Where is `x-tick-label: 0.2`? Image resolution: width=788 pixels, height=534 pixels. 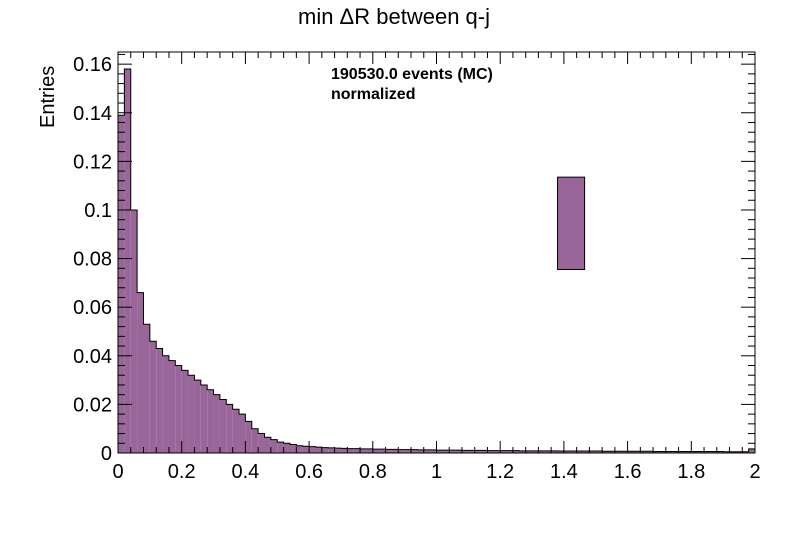 x-tick-label: 0.2 is located at coordinates (182, 472).